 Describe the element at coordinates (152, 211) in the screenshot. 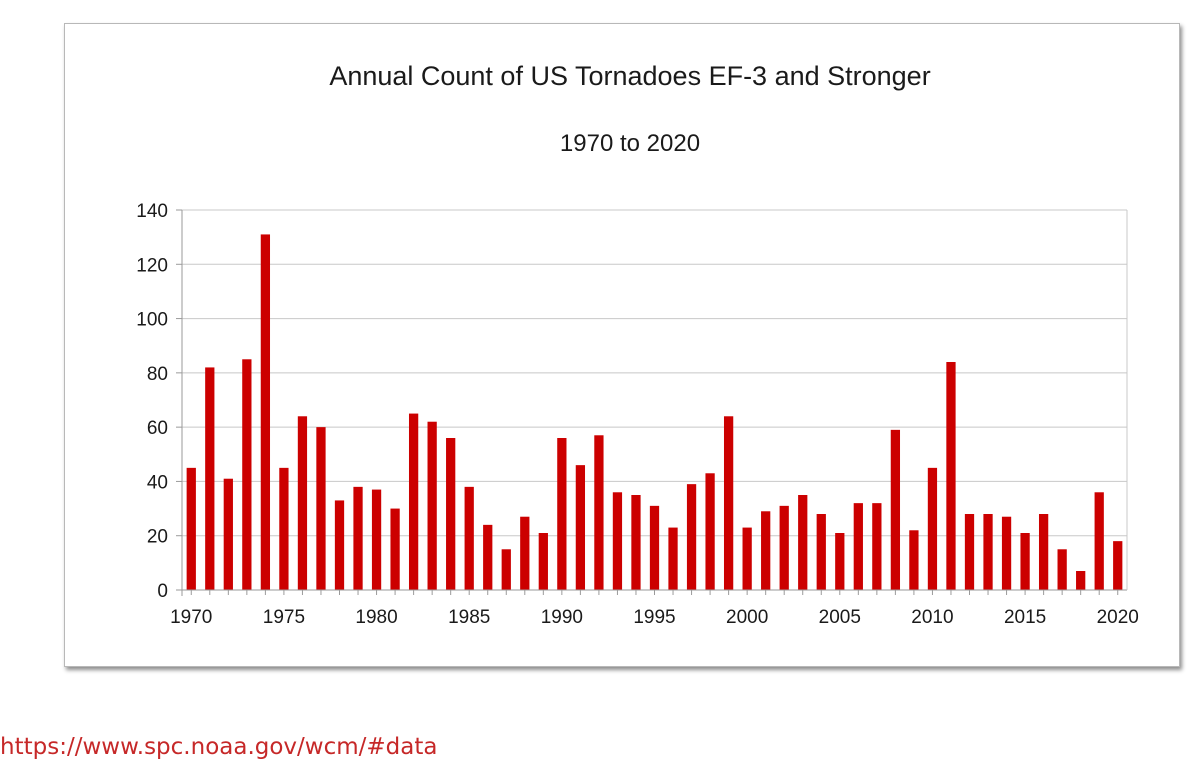

I see `y-tick-label: 140` at that location.